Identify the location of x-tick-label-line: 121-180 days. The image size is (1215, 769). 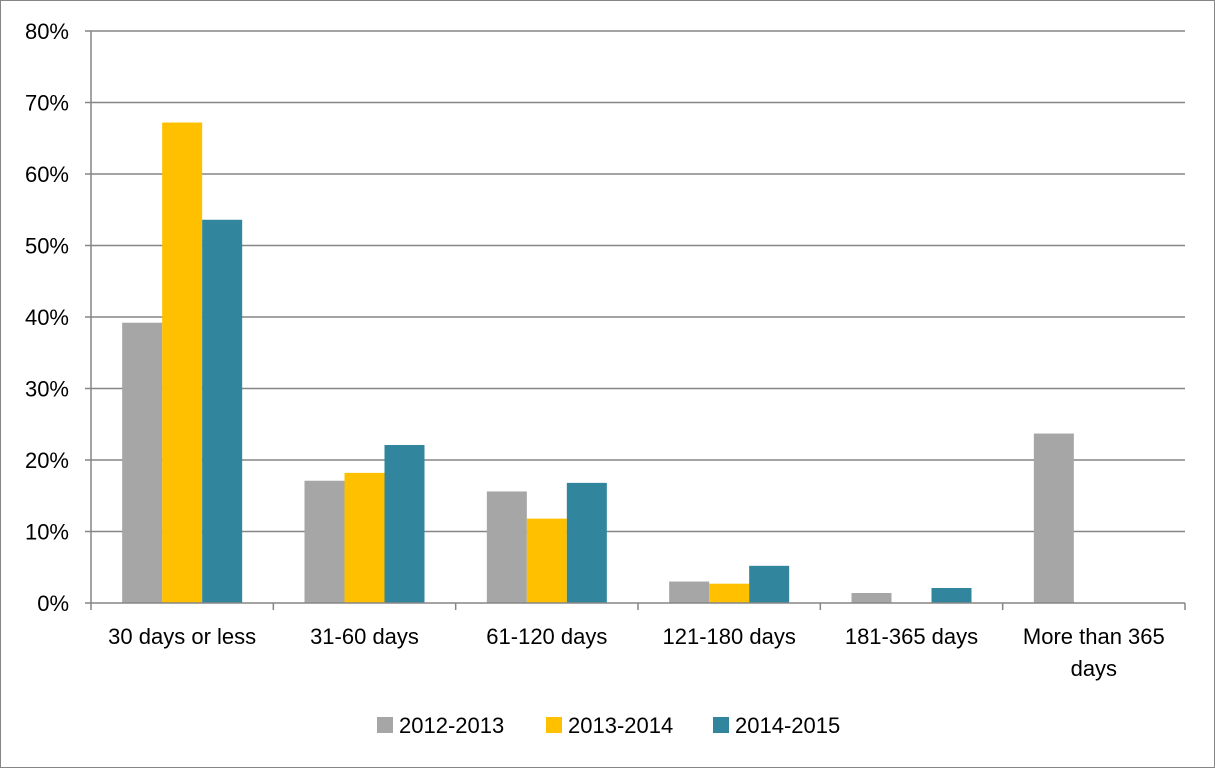
(729, 636).